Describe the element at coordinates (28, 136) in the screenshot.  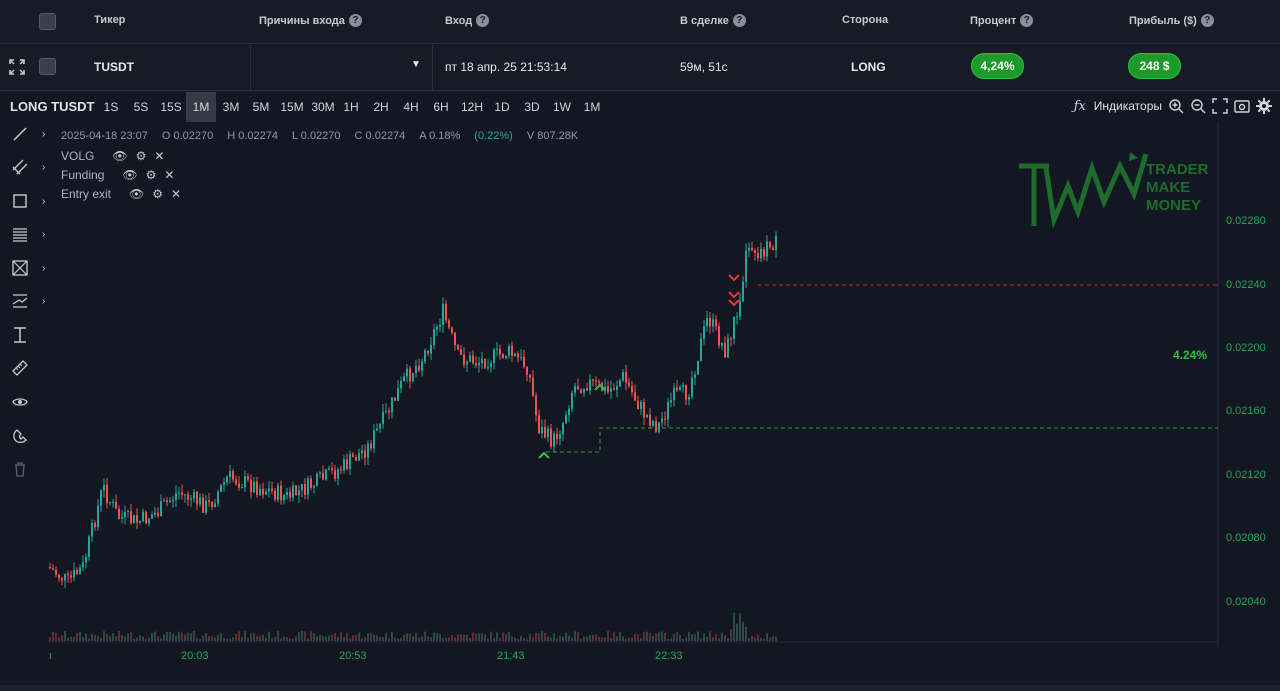
I see `trendline-tool: ›` at that location.